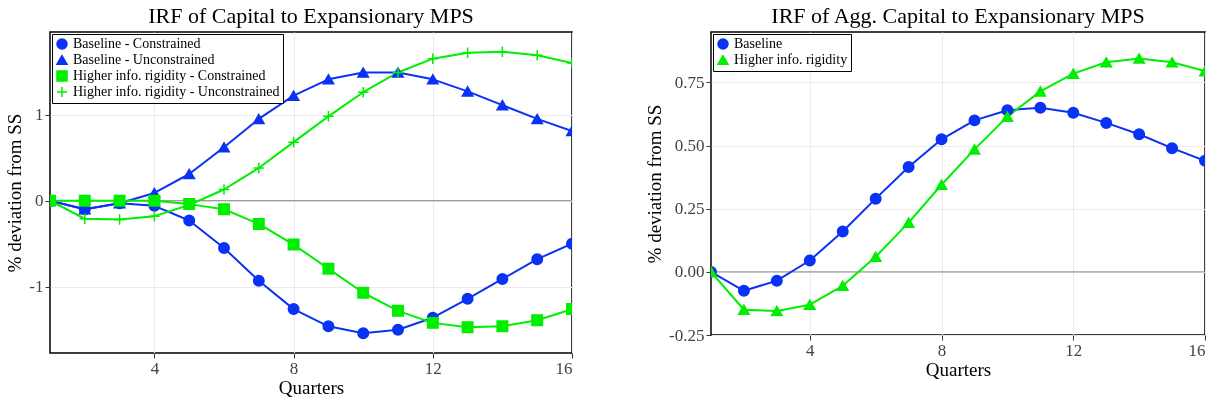  What do you see at coordinates (137, 43) in the screenshot?
I see `legend-label: Baseline - Constrained` at bounding box center [137, 43].